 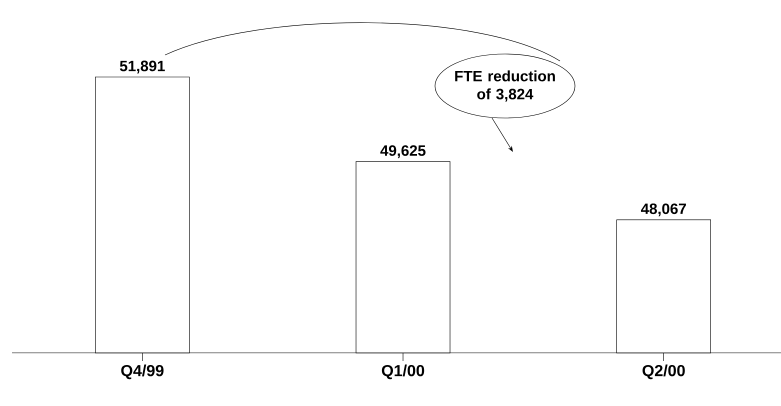 What do you see at coordinates (142, 372) in the screenshot?
I see `x-tick-label: Q4/99` at bounding box center [142, 372].